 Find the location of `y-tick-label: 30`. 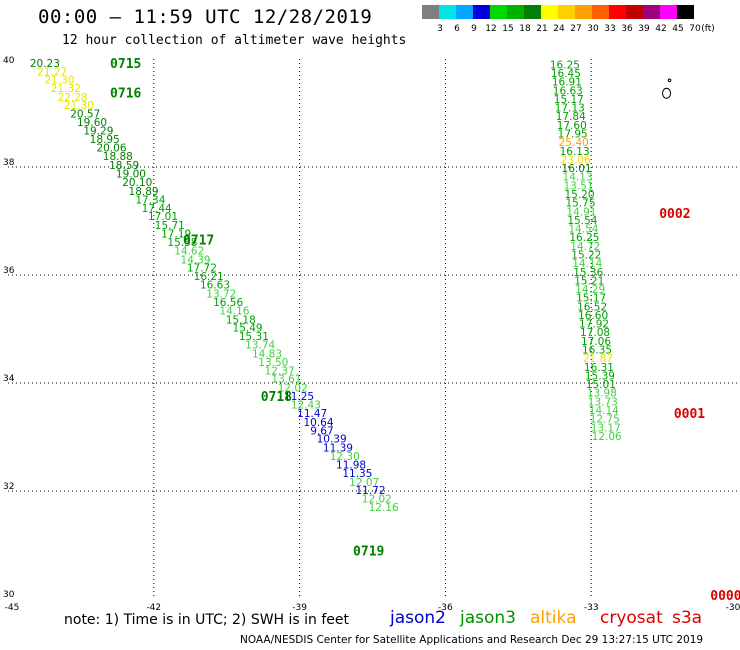

y-tick-label: 30 is located at coordinates (9, 595).